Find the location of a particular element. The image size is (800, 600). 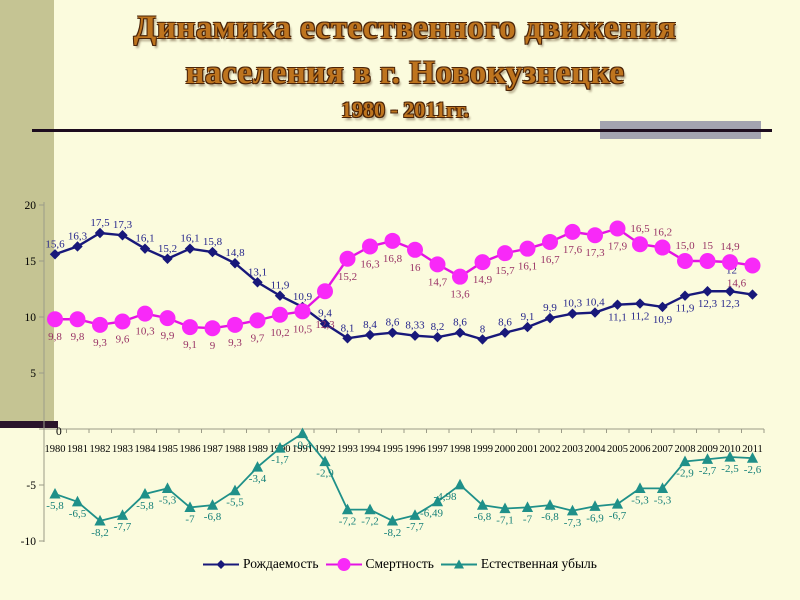

birth-rate-data-label: 17,5 is located at coordinates (100, 223).